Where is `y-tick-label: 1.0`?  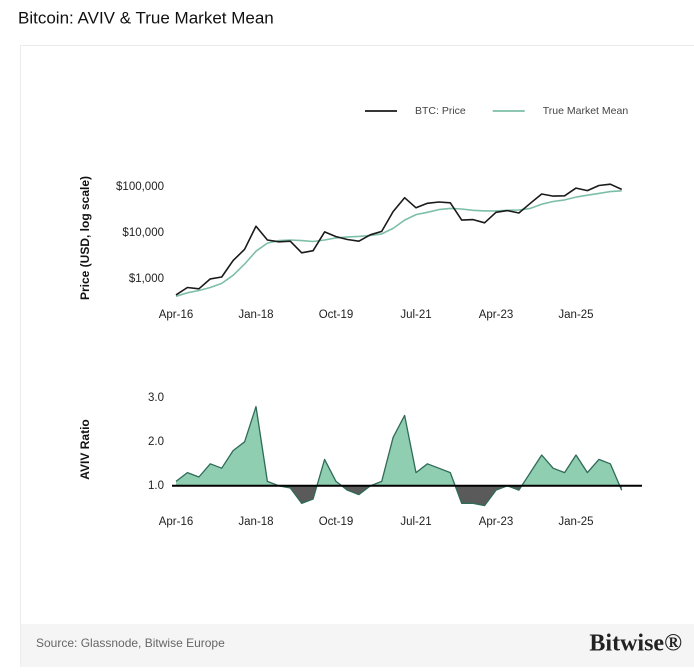
y-tick-label: 1.0 is located at coordinates (156, 486).